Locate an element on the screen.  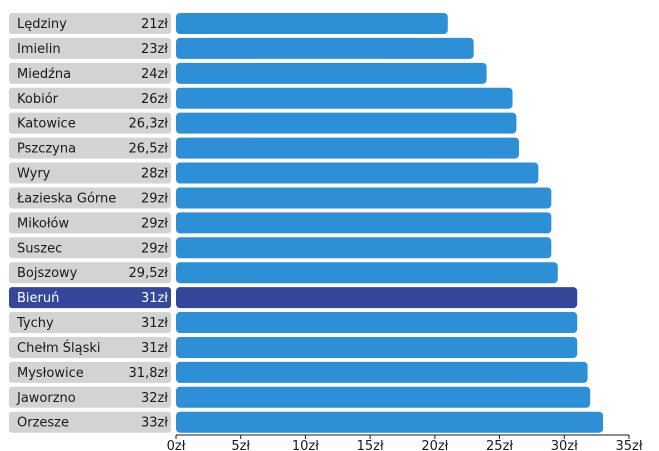
x-tick-label: 10zł is located at coordinates (305, 445).